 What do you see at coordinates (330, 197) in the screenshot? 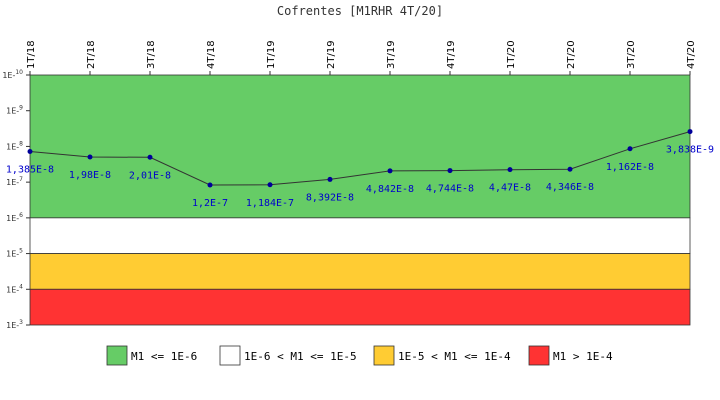
I see `data-label-5: 8,392E-8` at bounding box center [330, 197].